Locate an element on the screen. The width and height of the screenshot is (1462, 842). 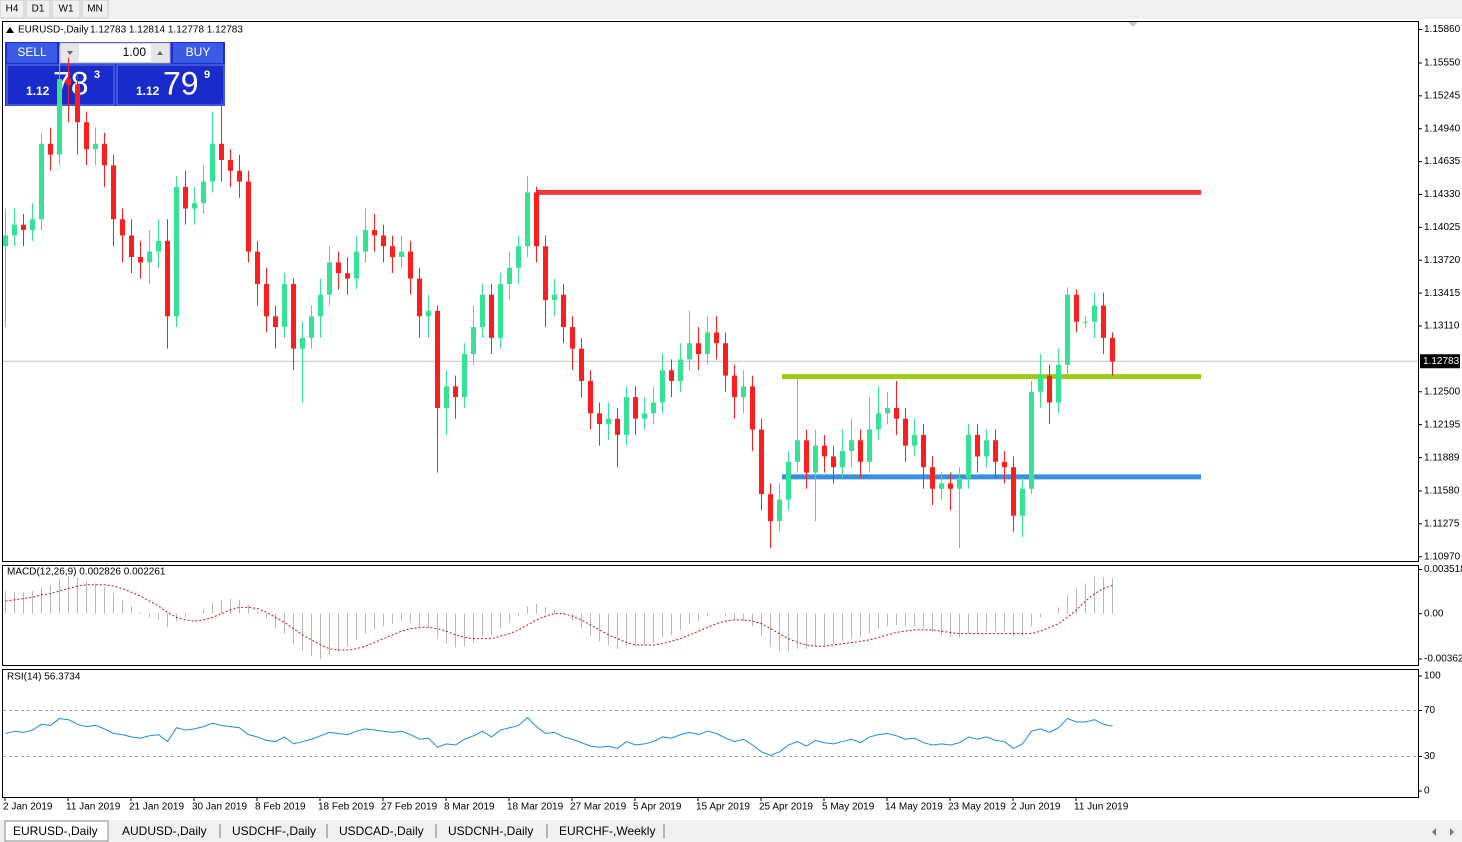
y-tick-label: 1.13720 is located at coordinates (1442, 260).